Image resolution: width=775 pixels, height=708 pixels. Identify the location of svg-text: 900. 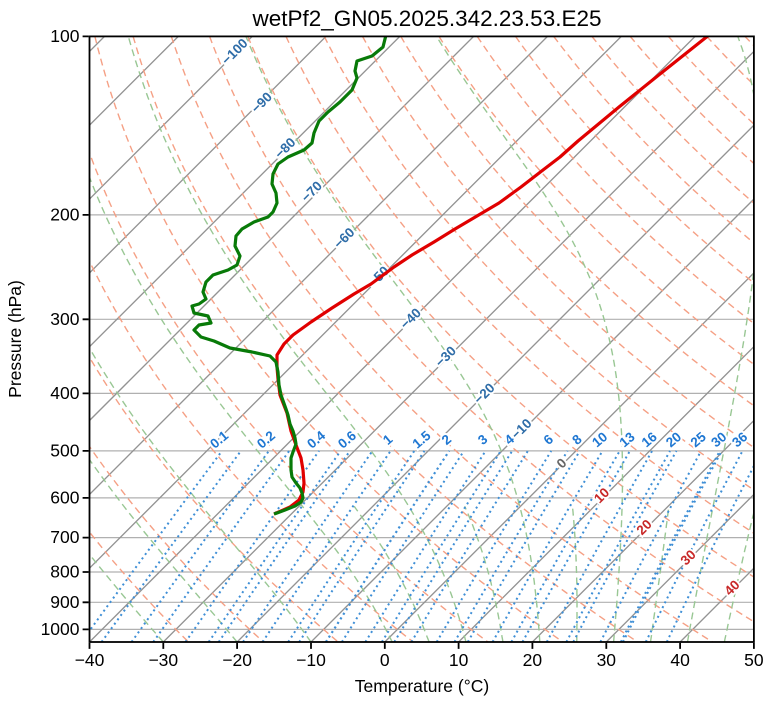
(64, 602).